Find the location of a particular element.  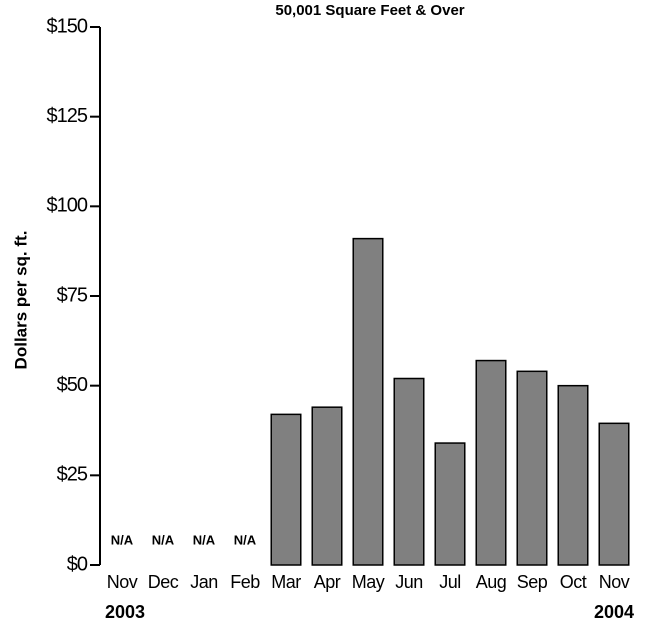

x-tick-label: May is located at coordinates (368, 582).